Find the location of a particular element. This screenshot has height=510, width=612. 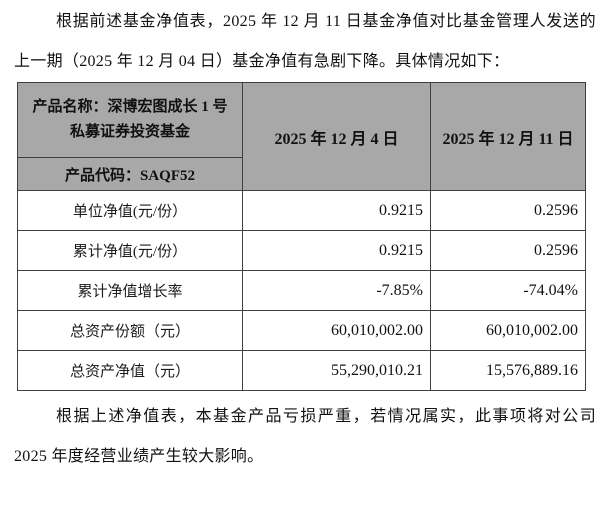

product-name-cell: 产品名称：深博宏图成长 1 号 私募证券投资基金 is located at coordinates (130, 120).